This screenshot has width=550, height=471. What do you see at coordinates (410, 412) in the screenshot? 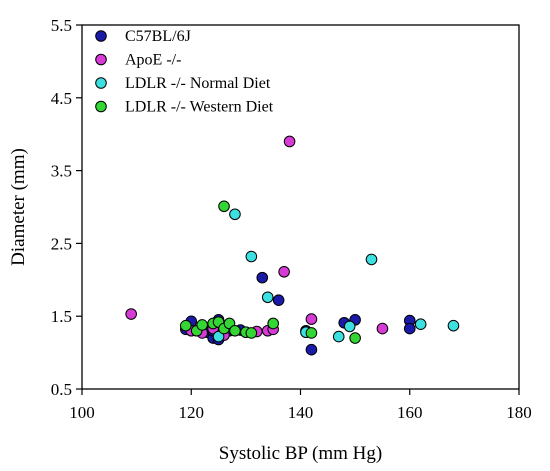
I see `x-tick-label: 160` at bounding box center [410, 412].